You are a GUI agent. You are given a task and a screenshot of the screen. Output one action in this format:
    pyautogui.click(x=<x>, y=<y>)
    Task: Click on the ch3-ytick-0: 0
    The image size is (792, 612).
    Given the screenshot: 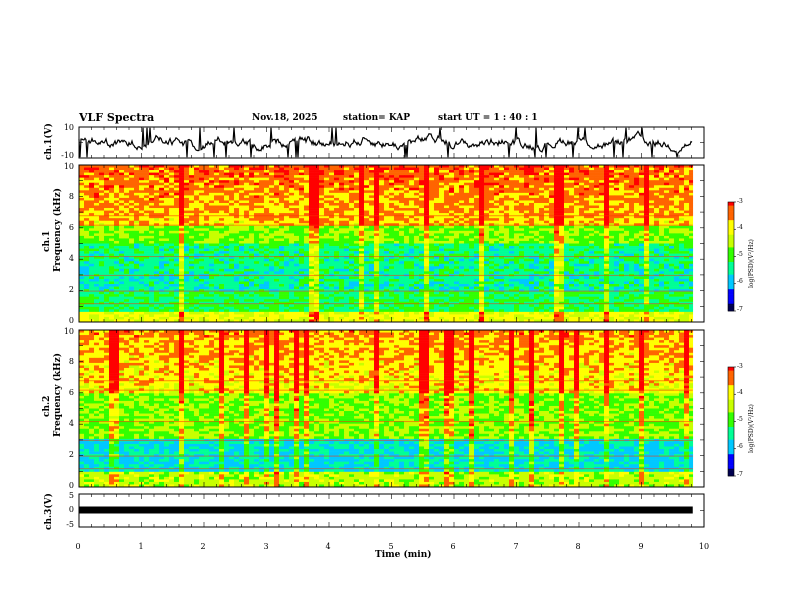 What is the action you would take?
    pyautogui.click(x=71, y=509)
    